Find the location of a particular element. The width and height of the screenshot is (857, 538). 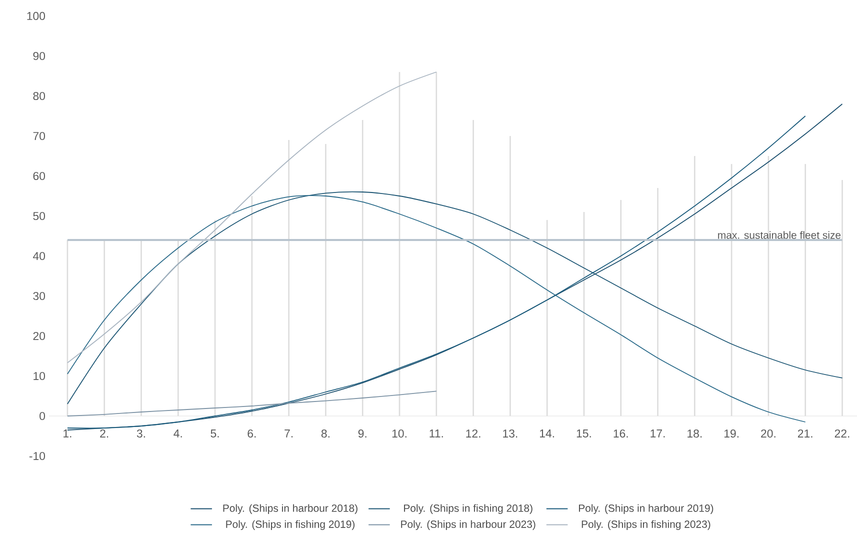

x-tick-label: 2. is located at coordinates (104, 433).